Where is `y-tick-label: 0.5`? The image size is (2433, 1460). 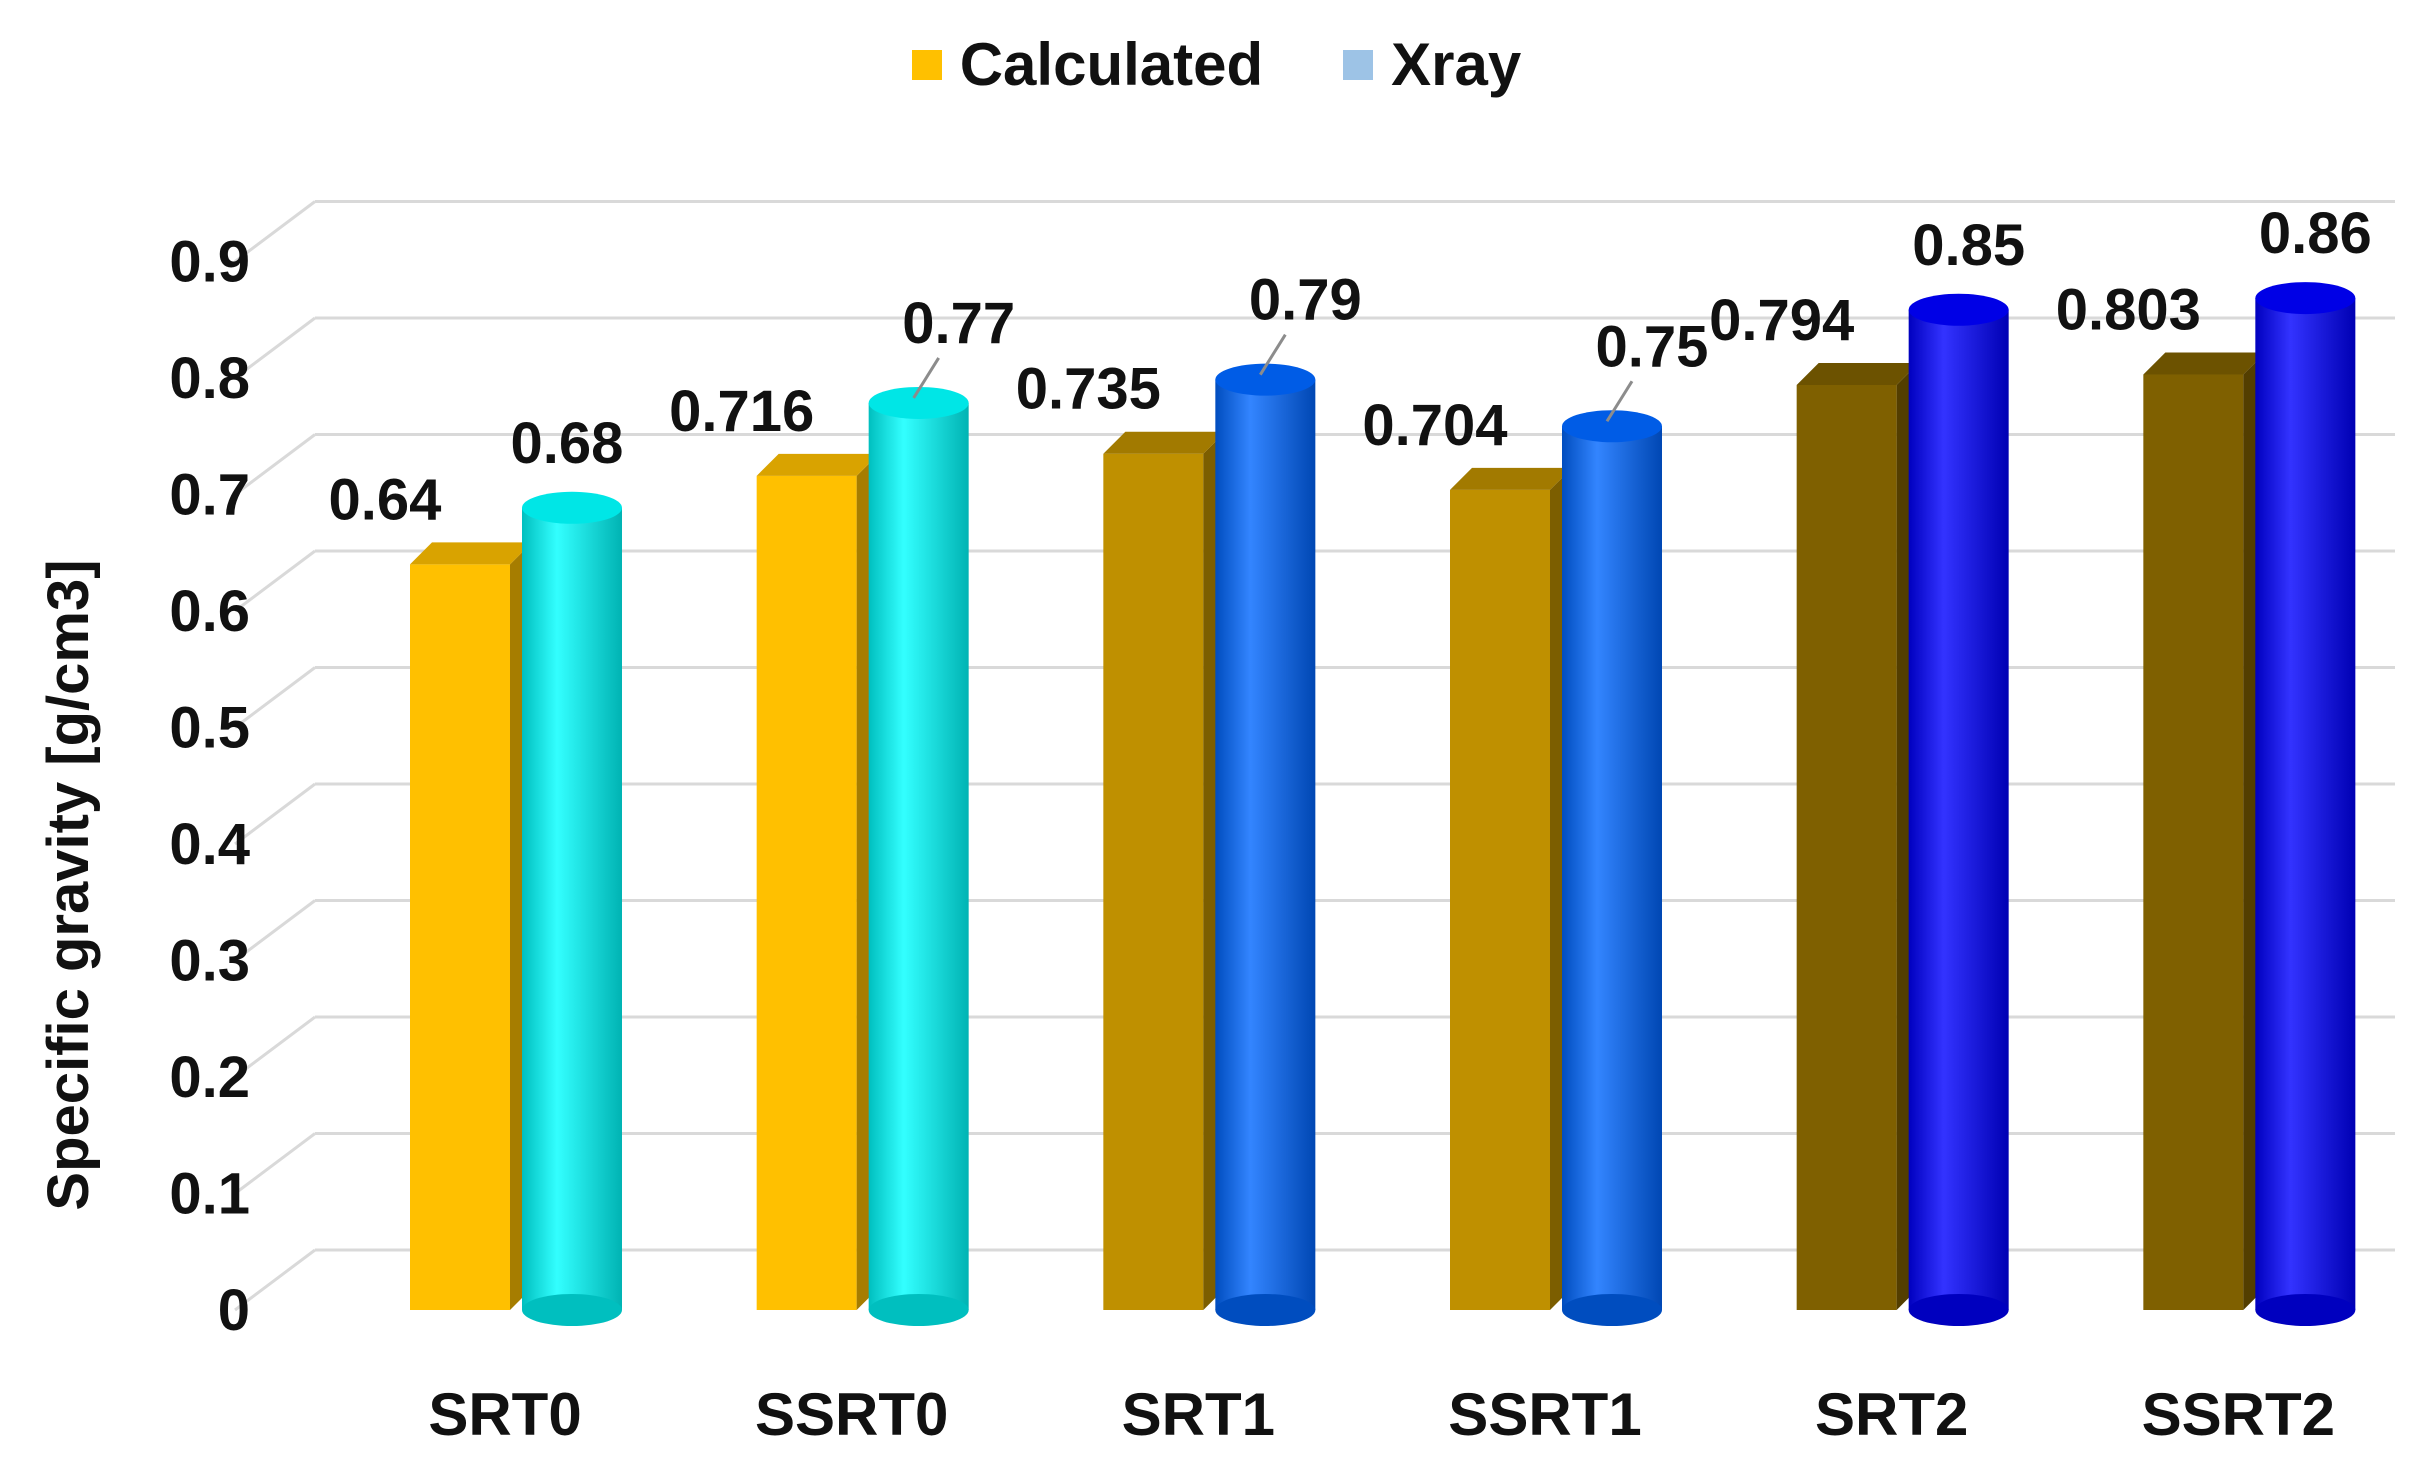
y-tick-label: 0.5 is located at coordinates (209, 728).